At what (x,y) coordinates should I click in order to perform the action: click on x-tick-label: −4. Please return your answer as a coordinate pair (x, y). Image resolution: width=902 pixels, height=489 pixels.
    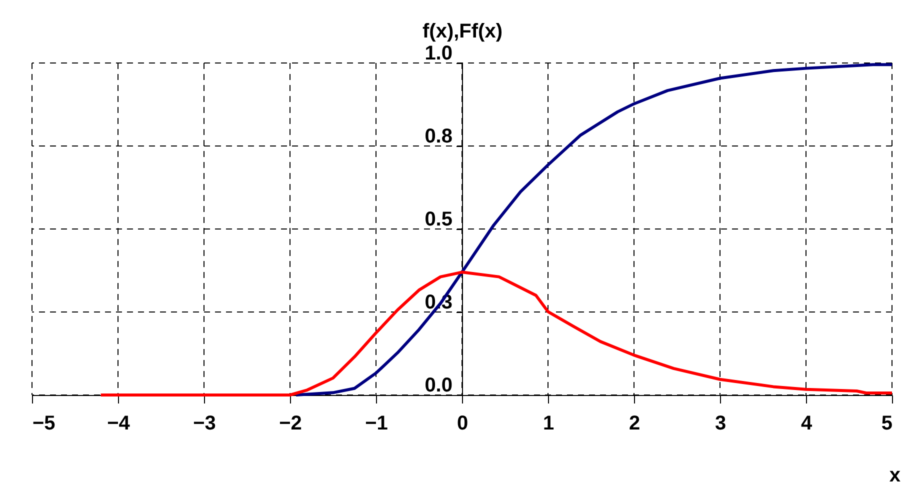
    Looking at the image, I should click on (119, 423).